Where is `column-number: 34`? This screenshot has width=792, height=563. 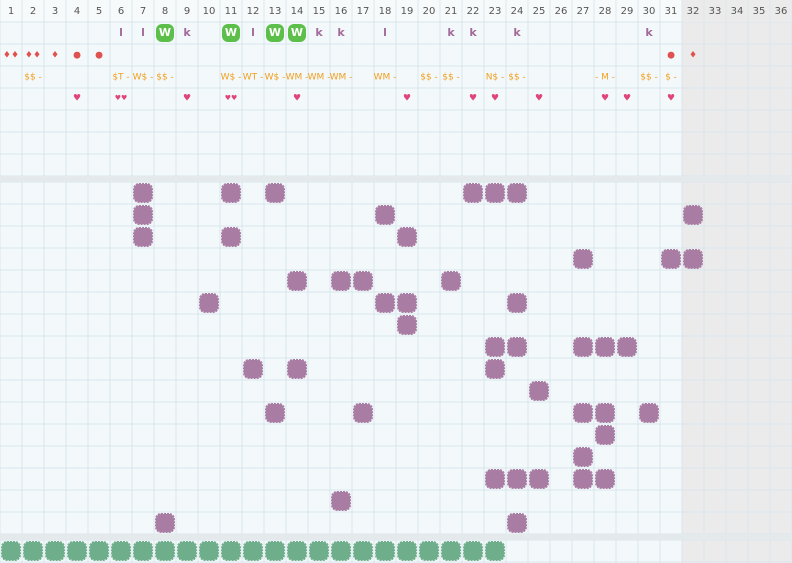 column-number: 34 is located at coordinates (737, 11).